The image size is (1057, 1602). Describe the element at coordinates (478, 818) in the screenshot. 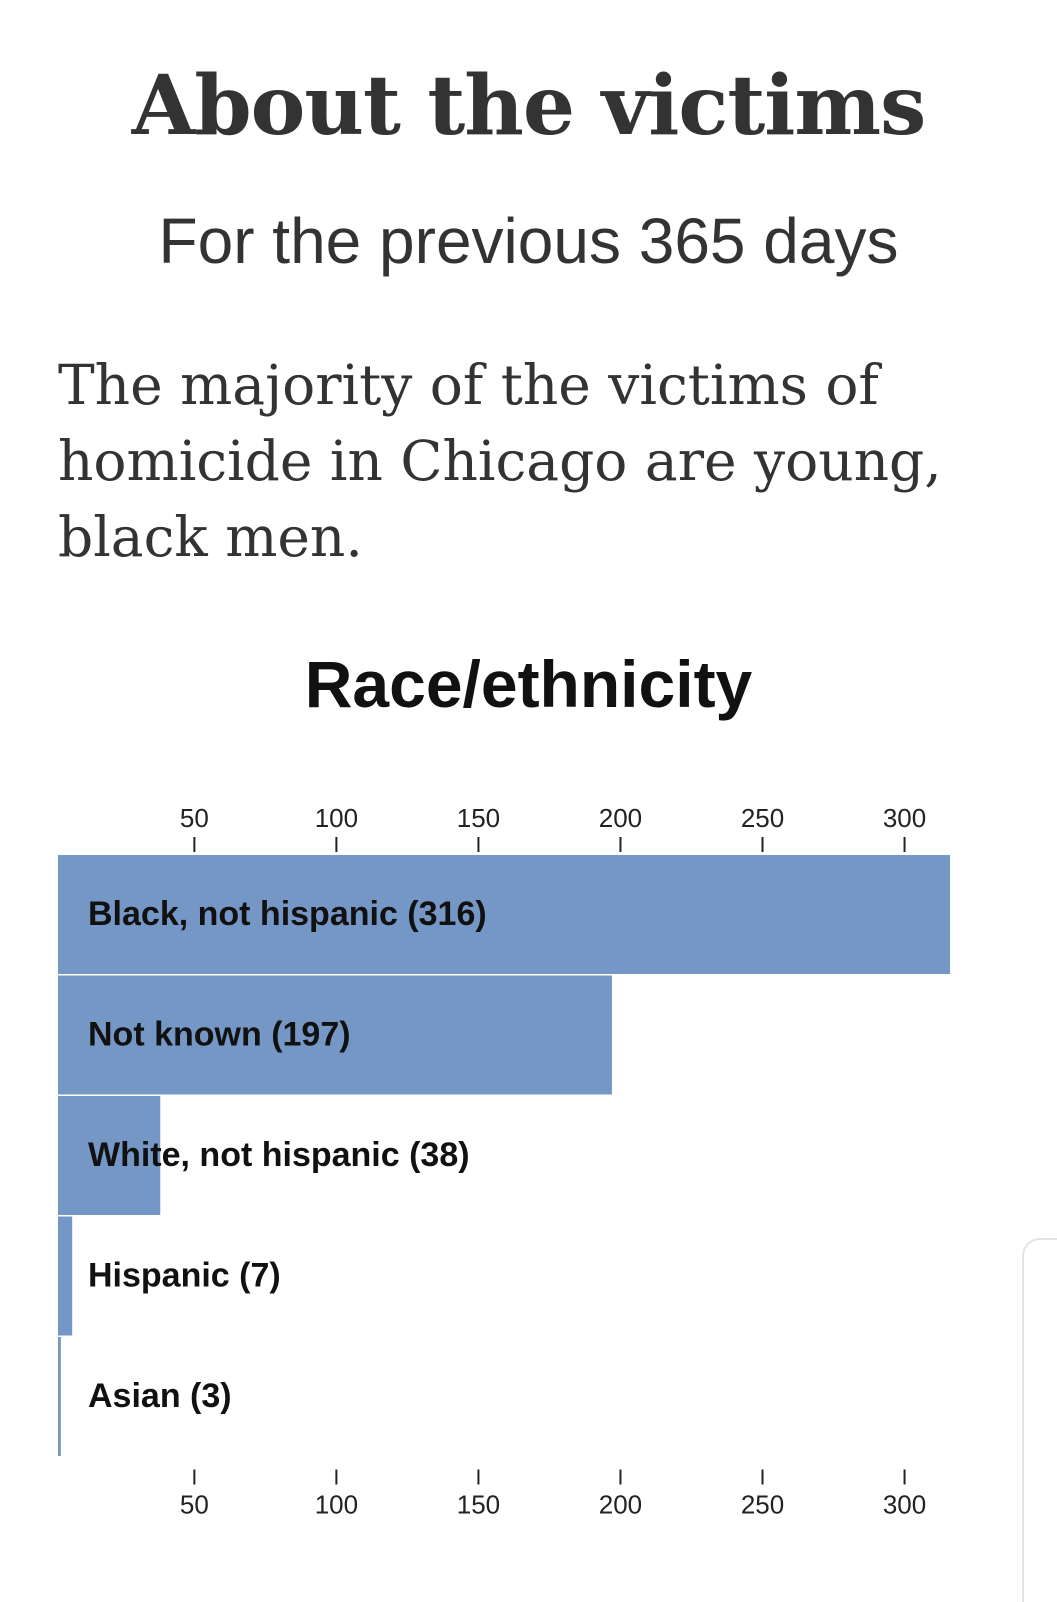

I see `top-tick-label: 150` at that location.